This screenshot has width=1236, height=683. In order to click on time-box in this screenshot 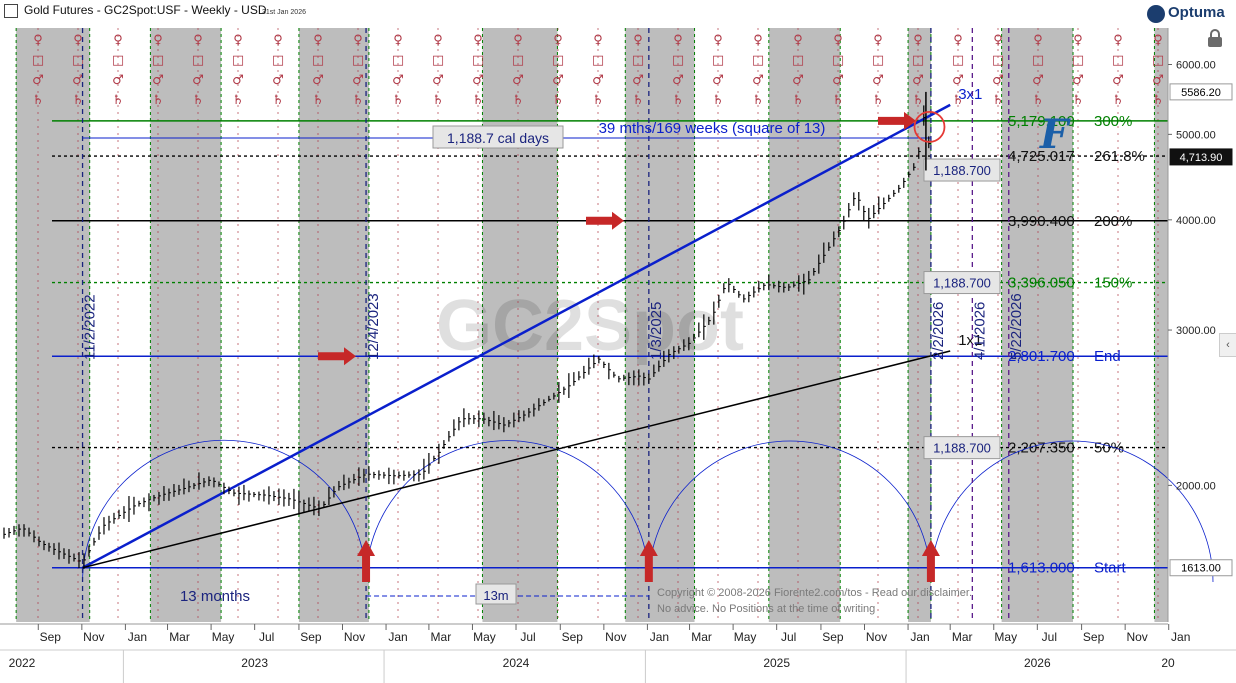, I will do `click(962, 448)`.